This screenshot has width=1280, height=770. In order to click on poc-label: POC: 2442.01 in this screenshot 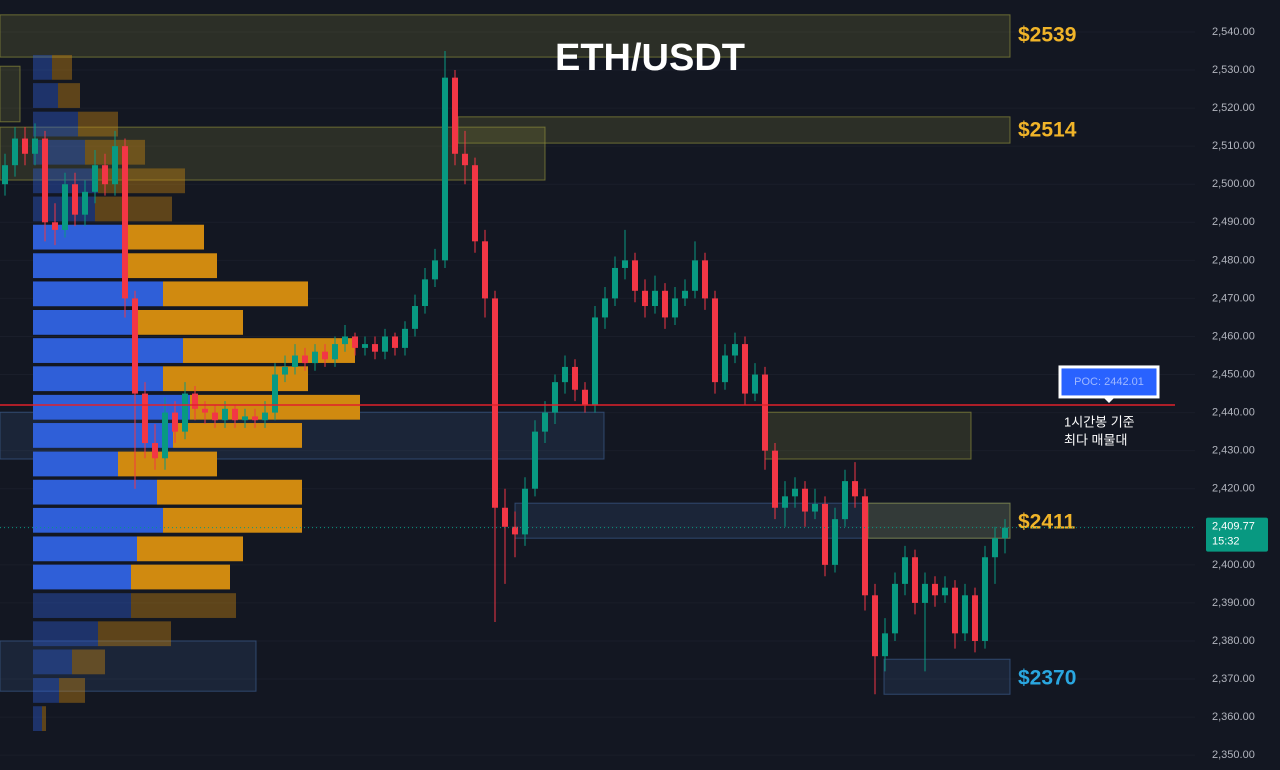, I will do `click(1109, 382)`.